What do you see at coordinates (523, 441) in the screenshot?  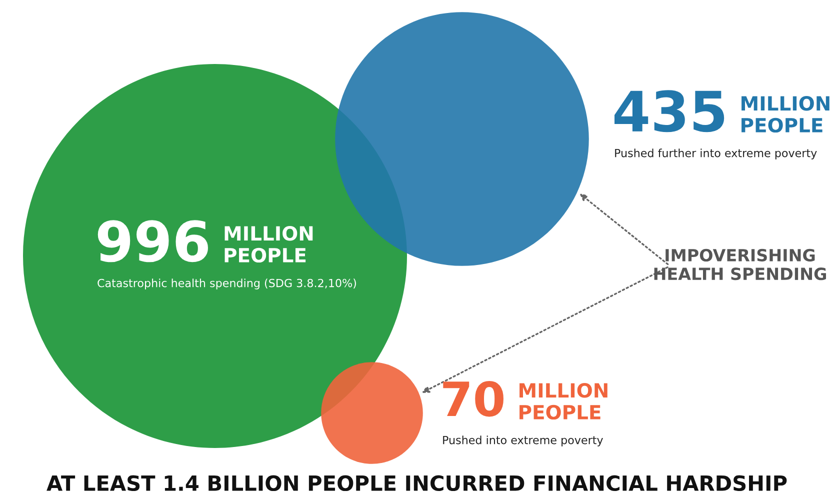 I see `category-label: Pushed into extreme poverty` at bounding box center [523, 441].